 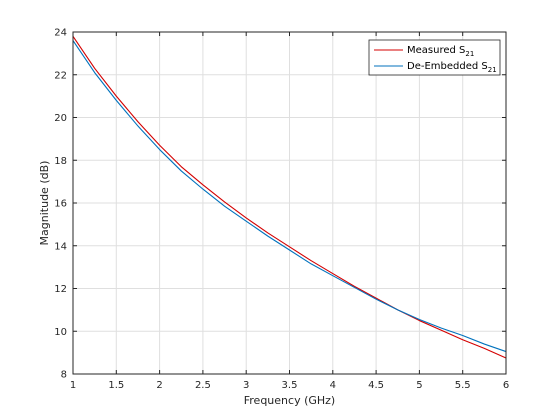 I want to click on legend-entry-measured-base: Measured S, so click(x=436, y=50).